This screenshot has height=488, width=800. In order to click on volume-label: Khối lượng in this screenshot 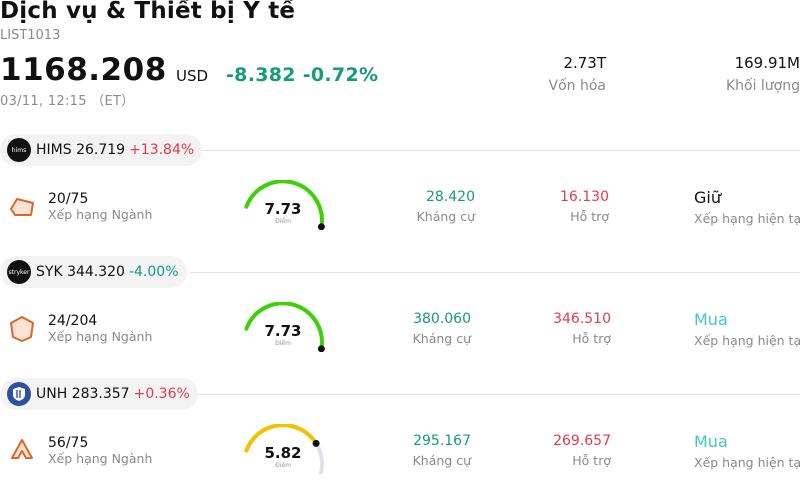, I will do `click(762, 86)`.